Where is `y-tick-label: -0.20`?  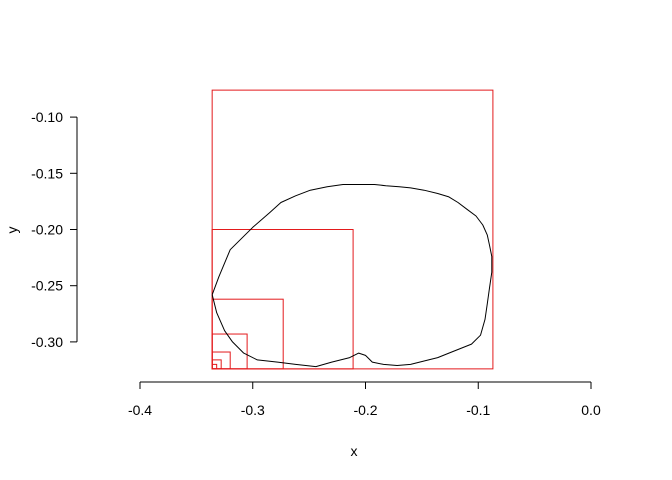 y-tick-label: -0.20 is located at coordinates (47, 230).